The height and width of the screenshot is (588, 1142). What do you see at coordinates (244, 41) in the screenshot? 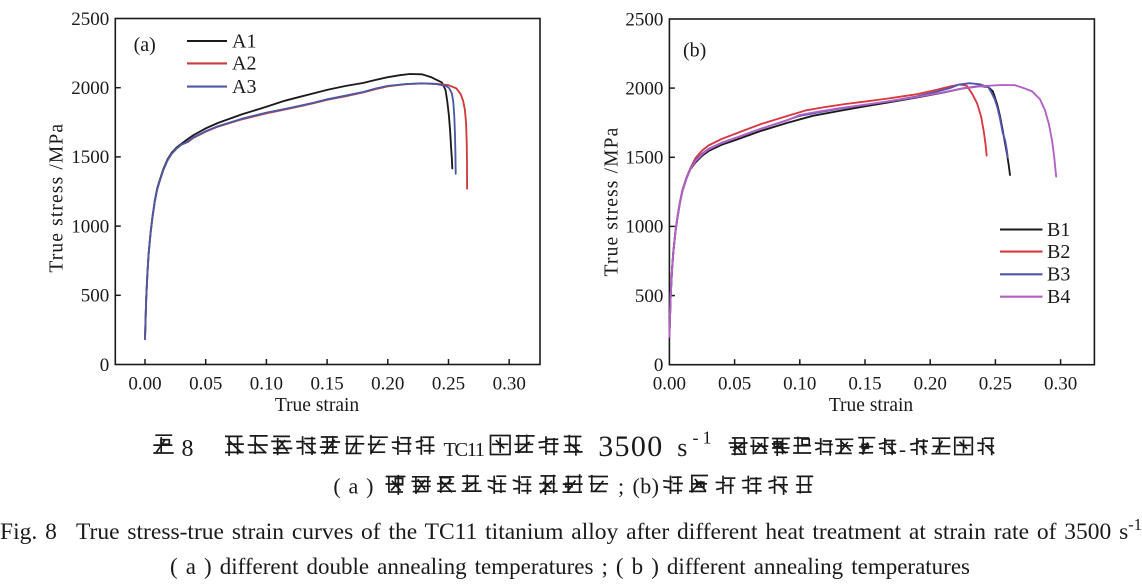
I see `svg-text: A1` at bounding box center [244, 41].